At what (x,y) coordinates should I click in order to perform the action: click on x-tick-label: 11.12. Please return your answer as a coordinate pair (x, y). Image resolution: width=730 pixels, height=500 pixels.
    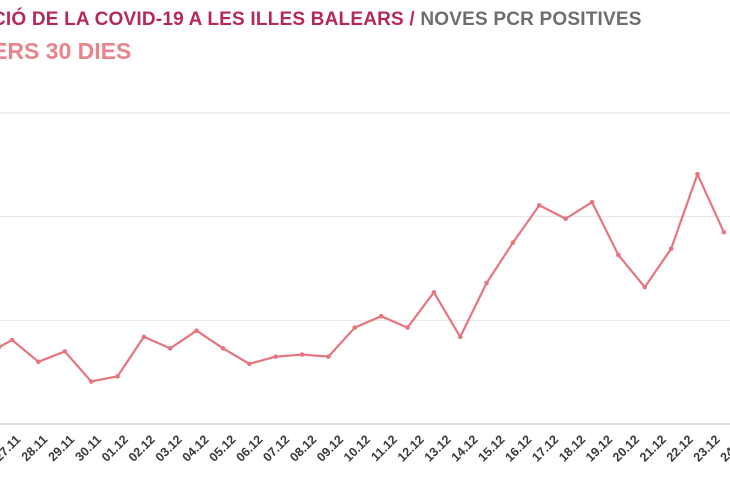
    Looking at the image, I should click on (384, 448).